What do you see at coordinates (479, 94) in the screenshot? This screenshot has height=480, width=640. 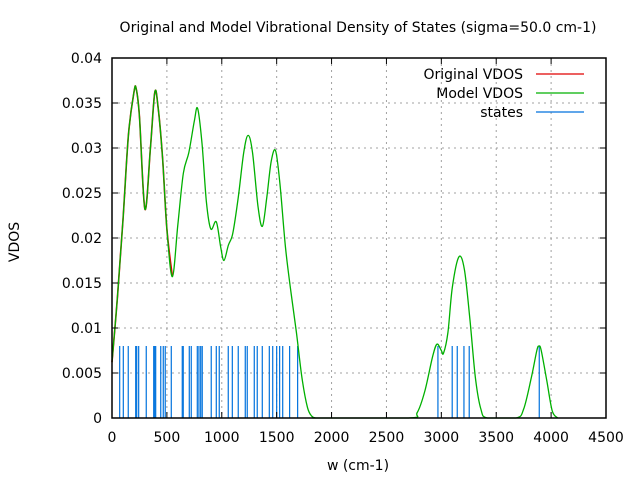 I see `legend-label-model-vdos: Model VDOS` at bounding box center [479, 94].